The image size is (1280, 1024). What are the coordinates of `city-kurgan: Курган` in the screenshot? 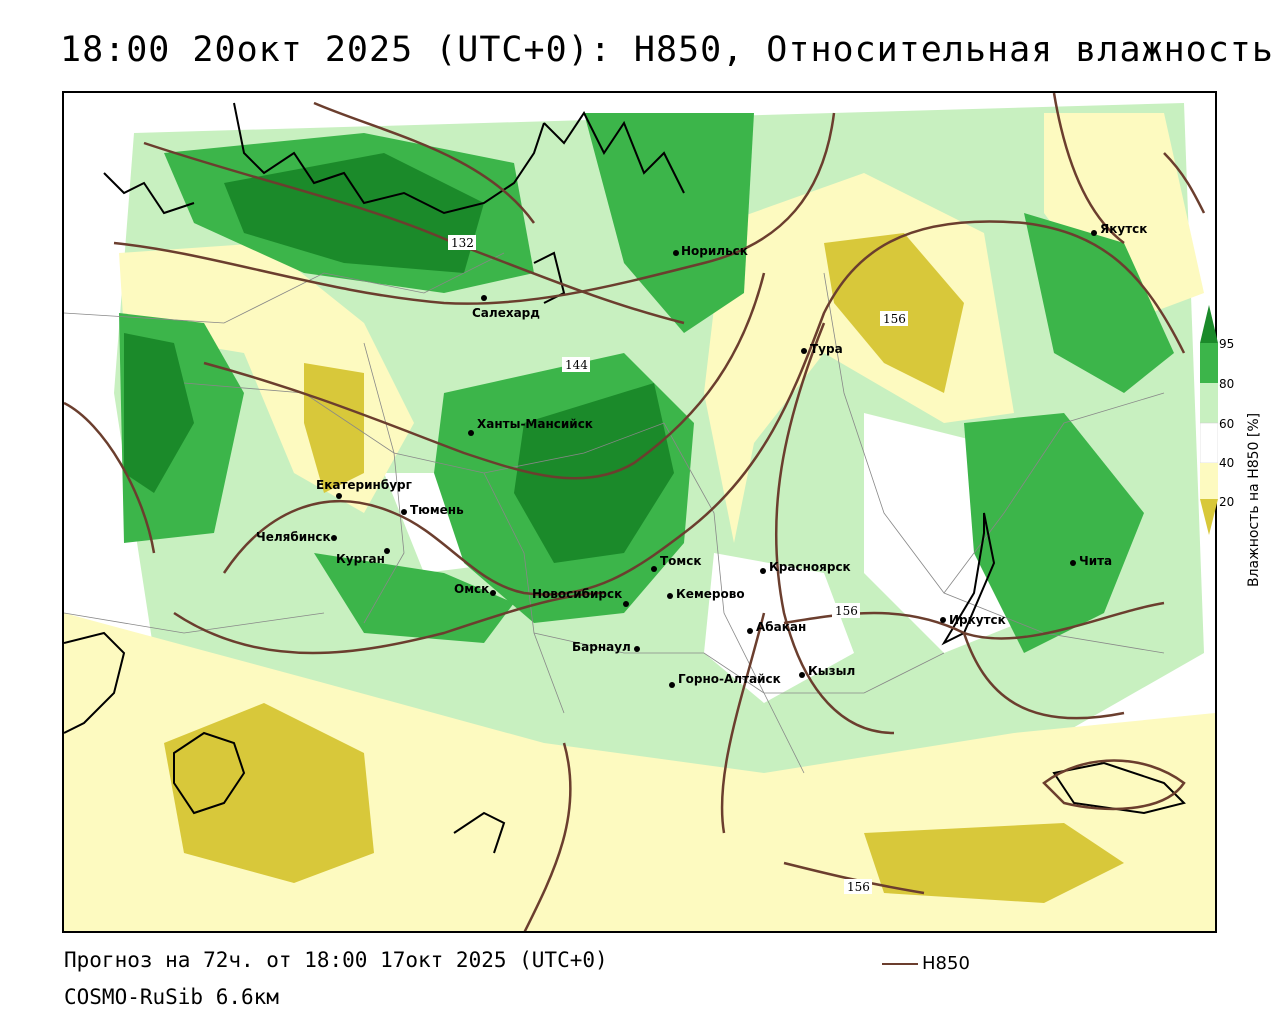 It's located at (363, 557).